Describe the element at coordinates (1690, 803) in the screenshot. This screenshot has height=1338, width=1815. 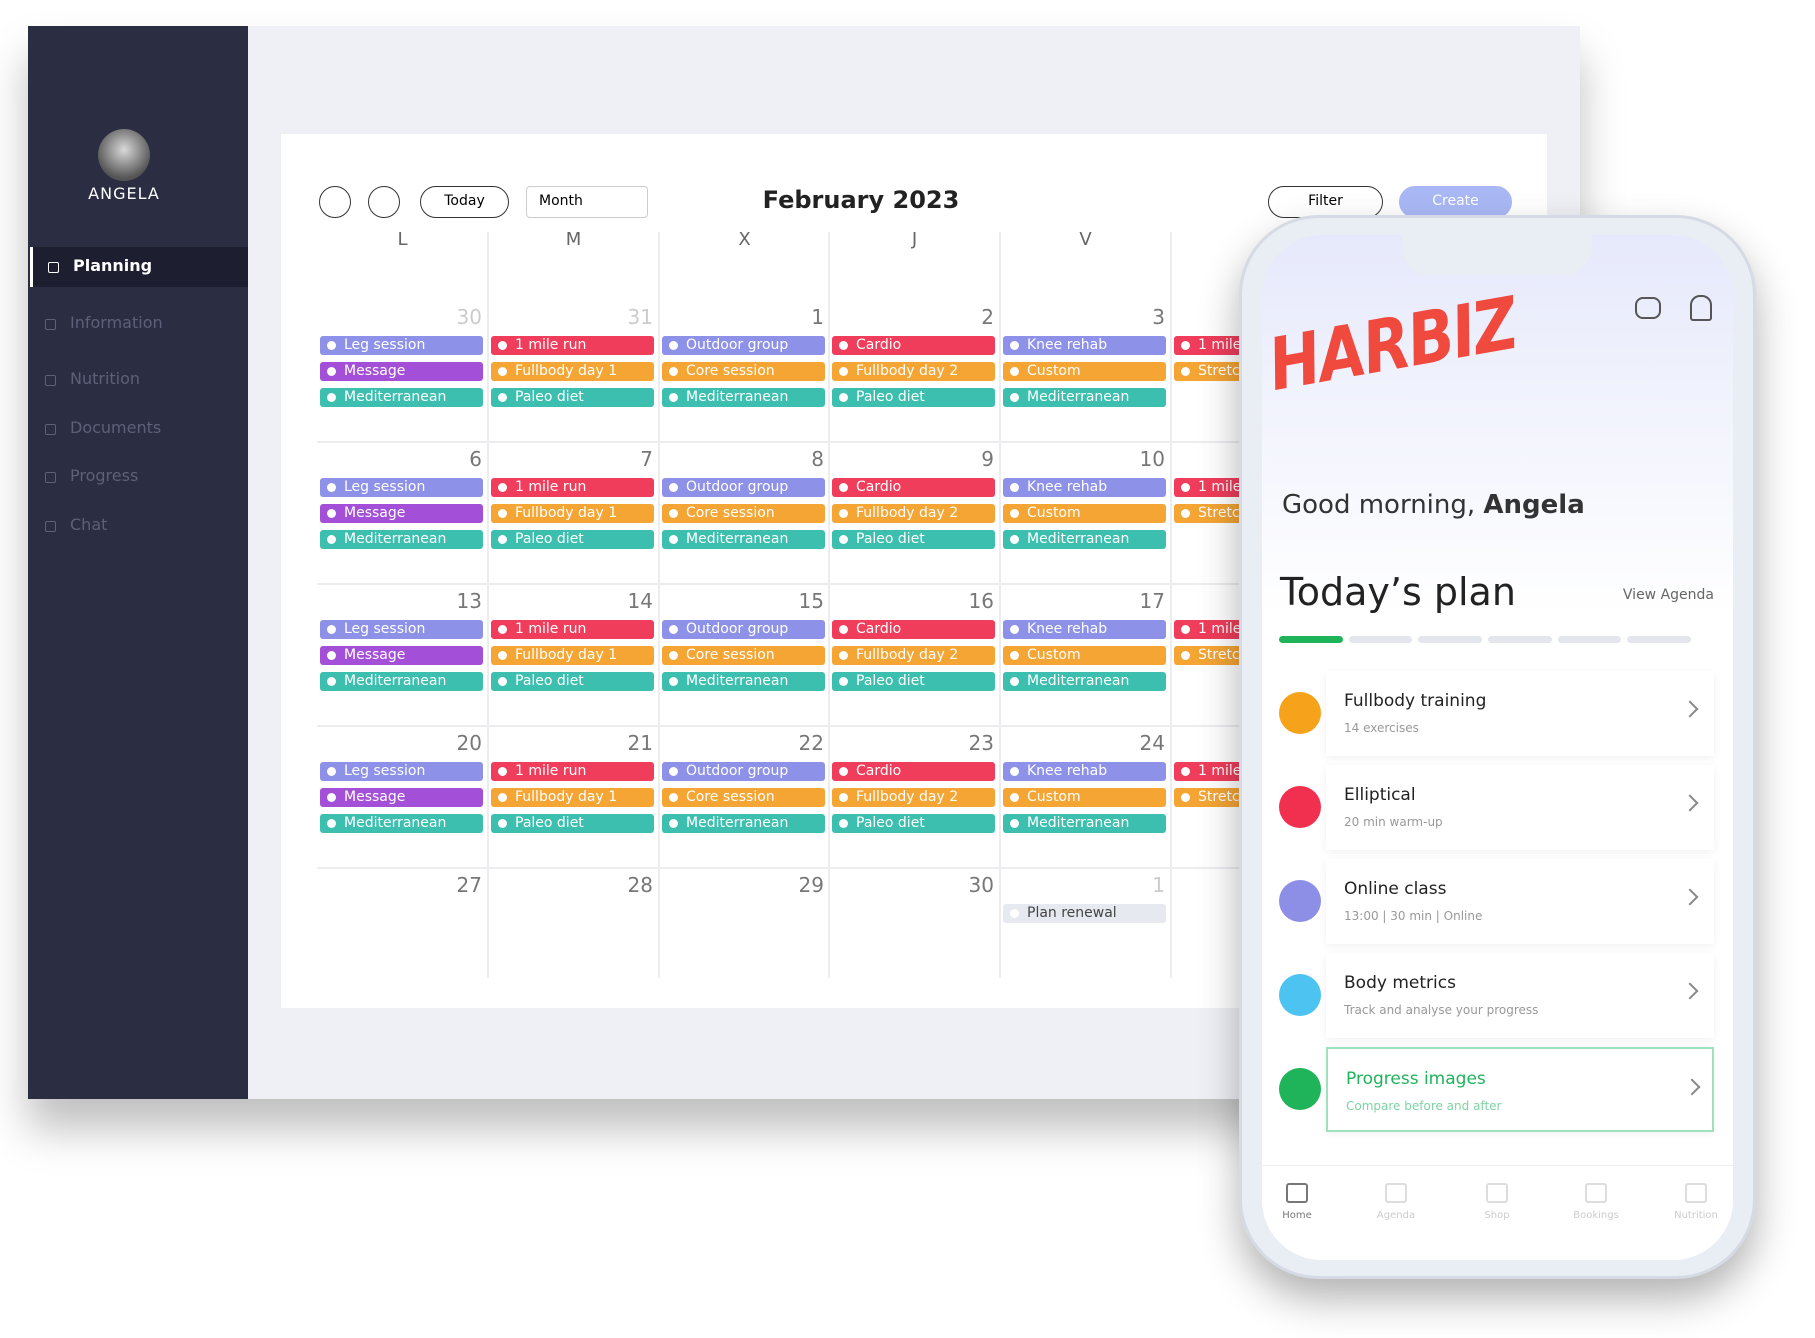
I see `chevron` at that location.